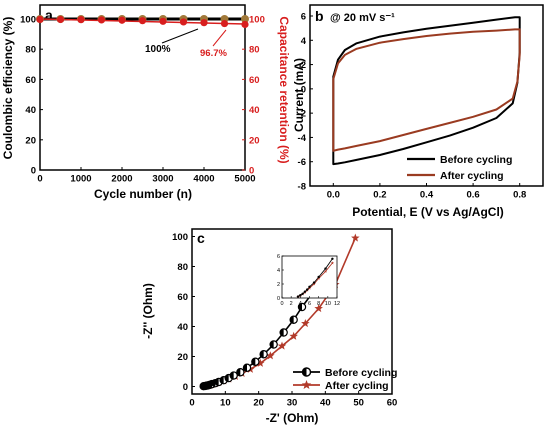 The width and height of the screenshot is (550, 432). Describe the element at coordinates (185, 387) in the screenshot. I see `panel-c-y-tick-label: 0` at that location.